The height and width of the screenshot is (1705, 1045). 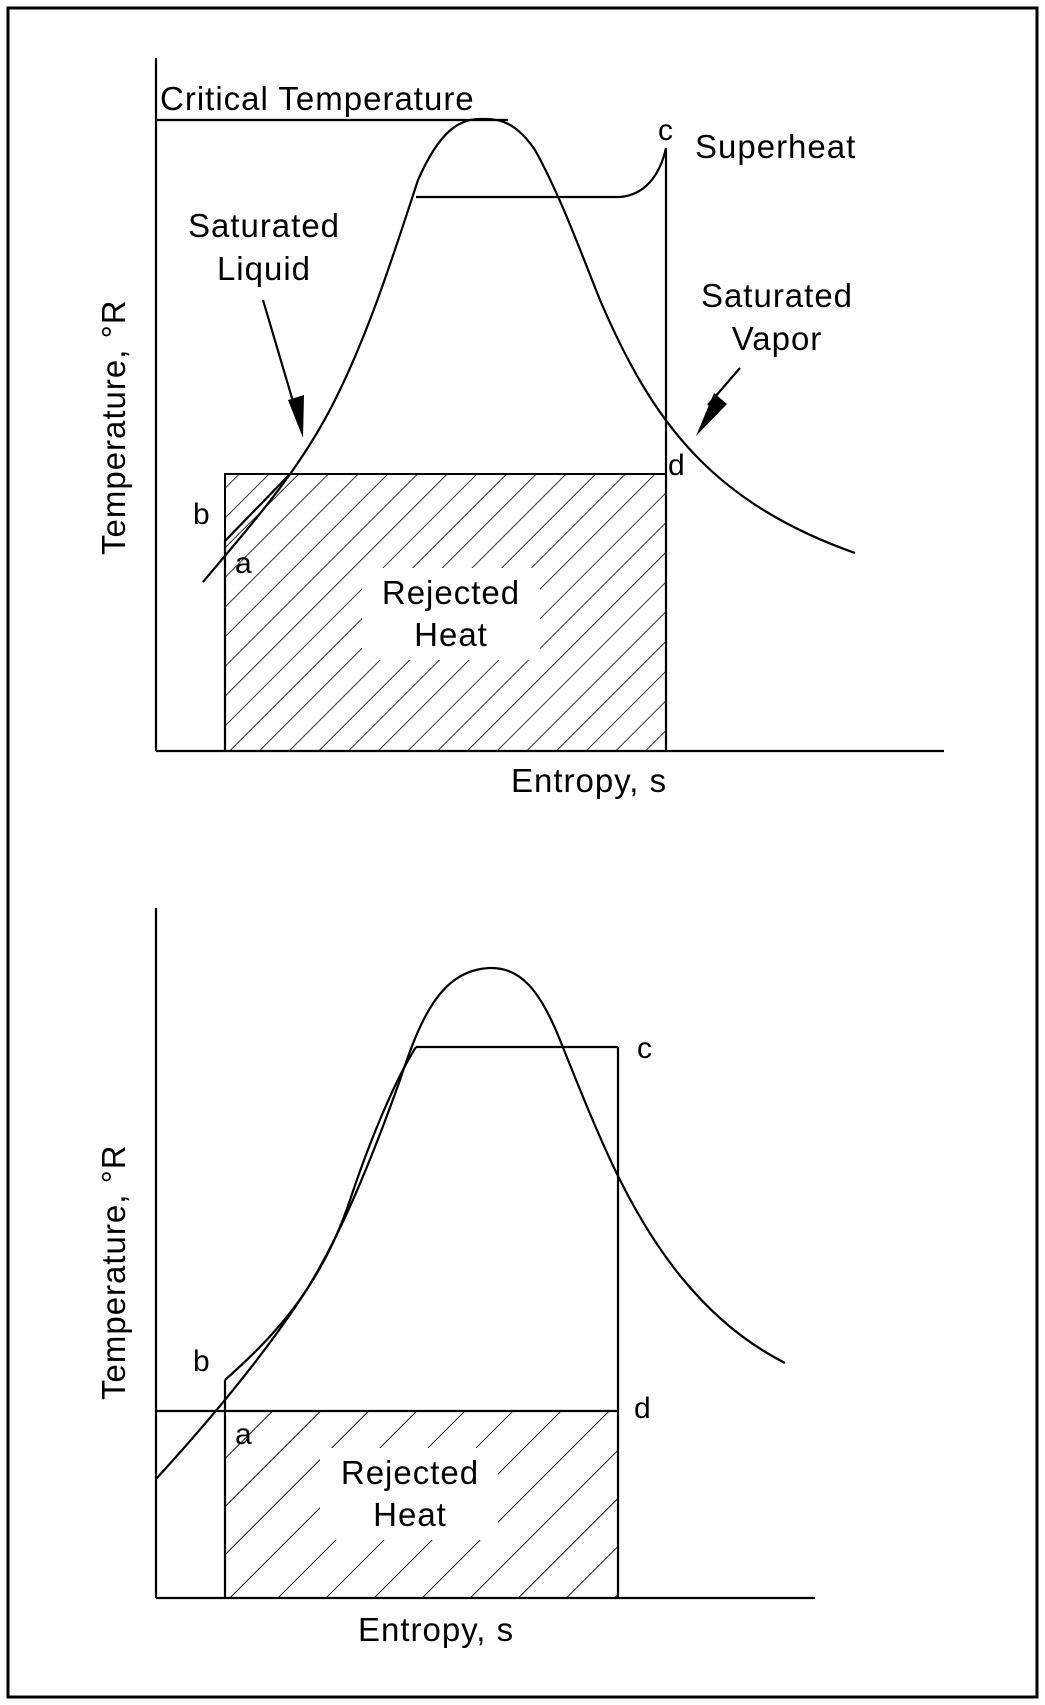 I want to click on top-saturated-vapor-label-2: Vapor, so click(x=777, y=338).